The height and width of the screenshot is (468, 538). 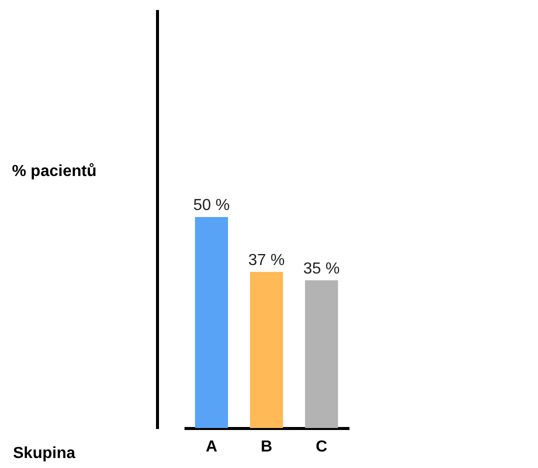 I want to click on text: % pacientů, so click(x=54, y=172).